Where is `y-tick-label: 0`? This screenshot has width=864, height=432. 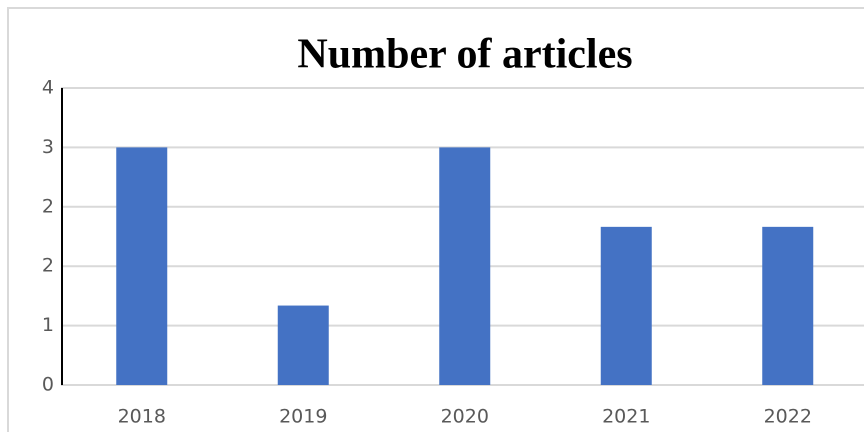 y-tick-label: 0 is located at coordinates (48, 385).